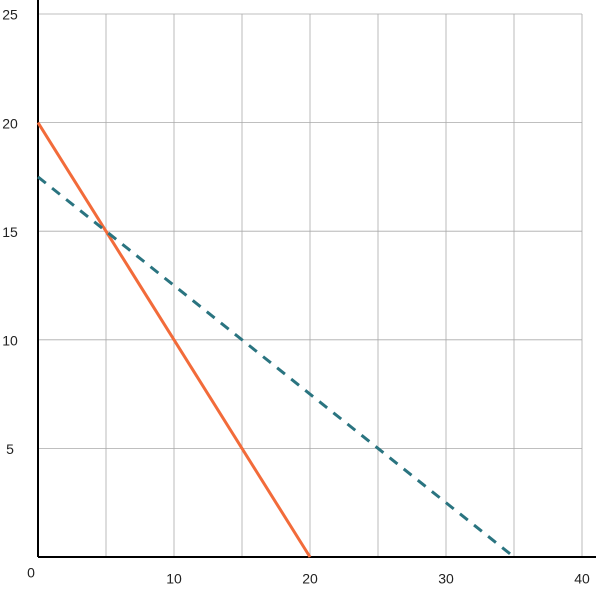  What do you see at coordinates (31, 573) in the screenshot?
I see `x-tick-label: 0` at bounding box center [31, 573].